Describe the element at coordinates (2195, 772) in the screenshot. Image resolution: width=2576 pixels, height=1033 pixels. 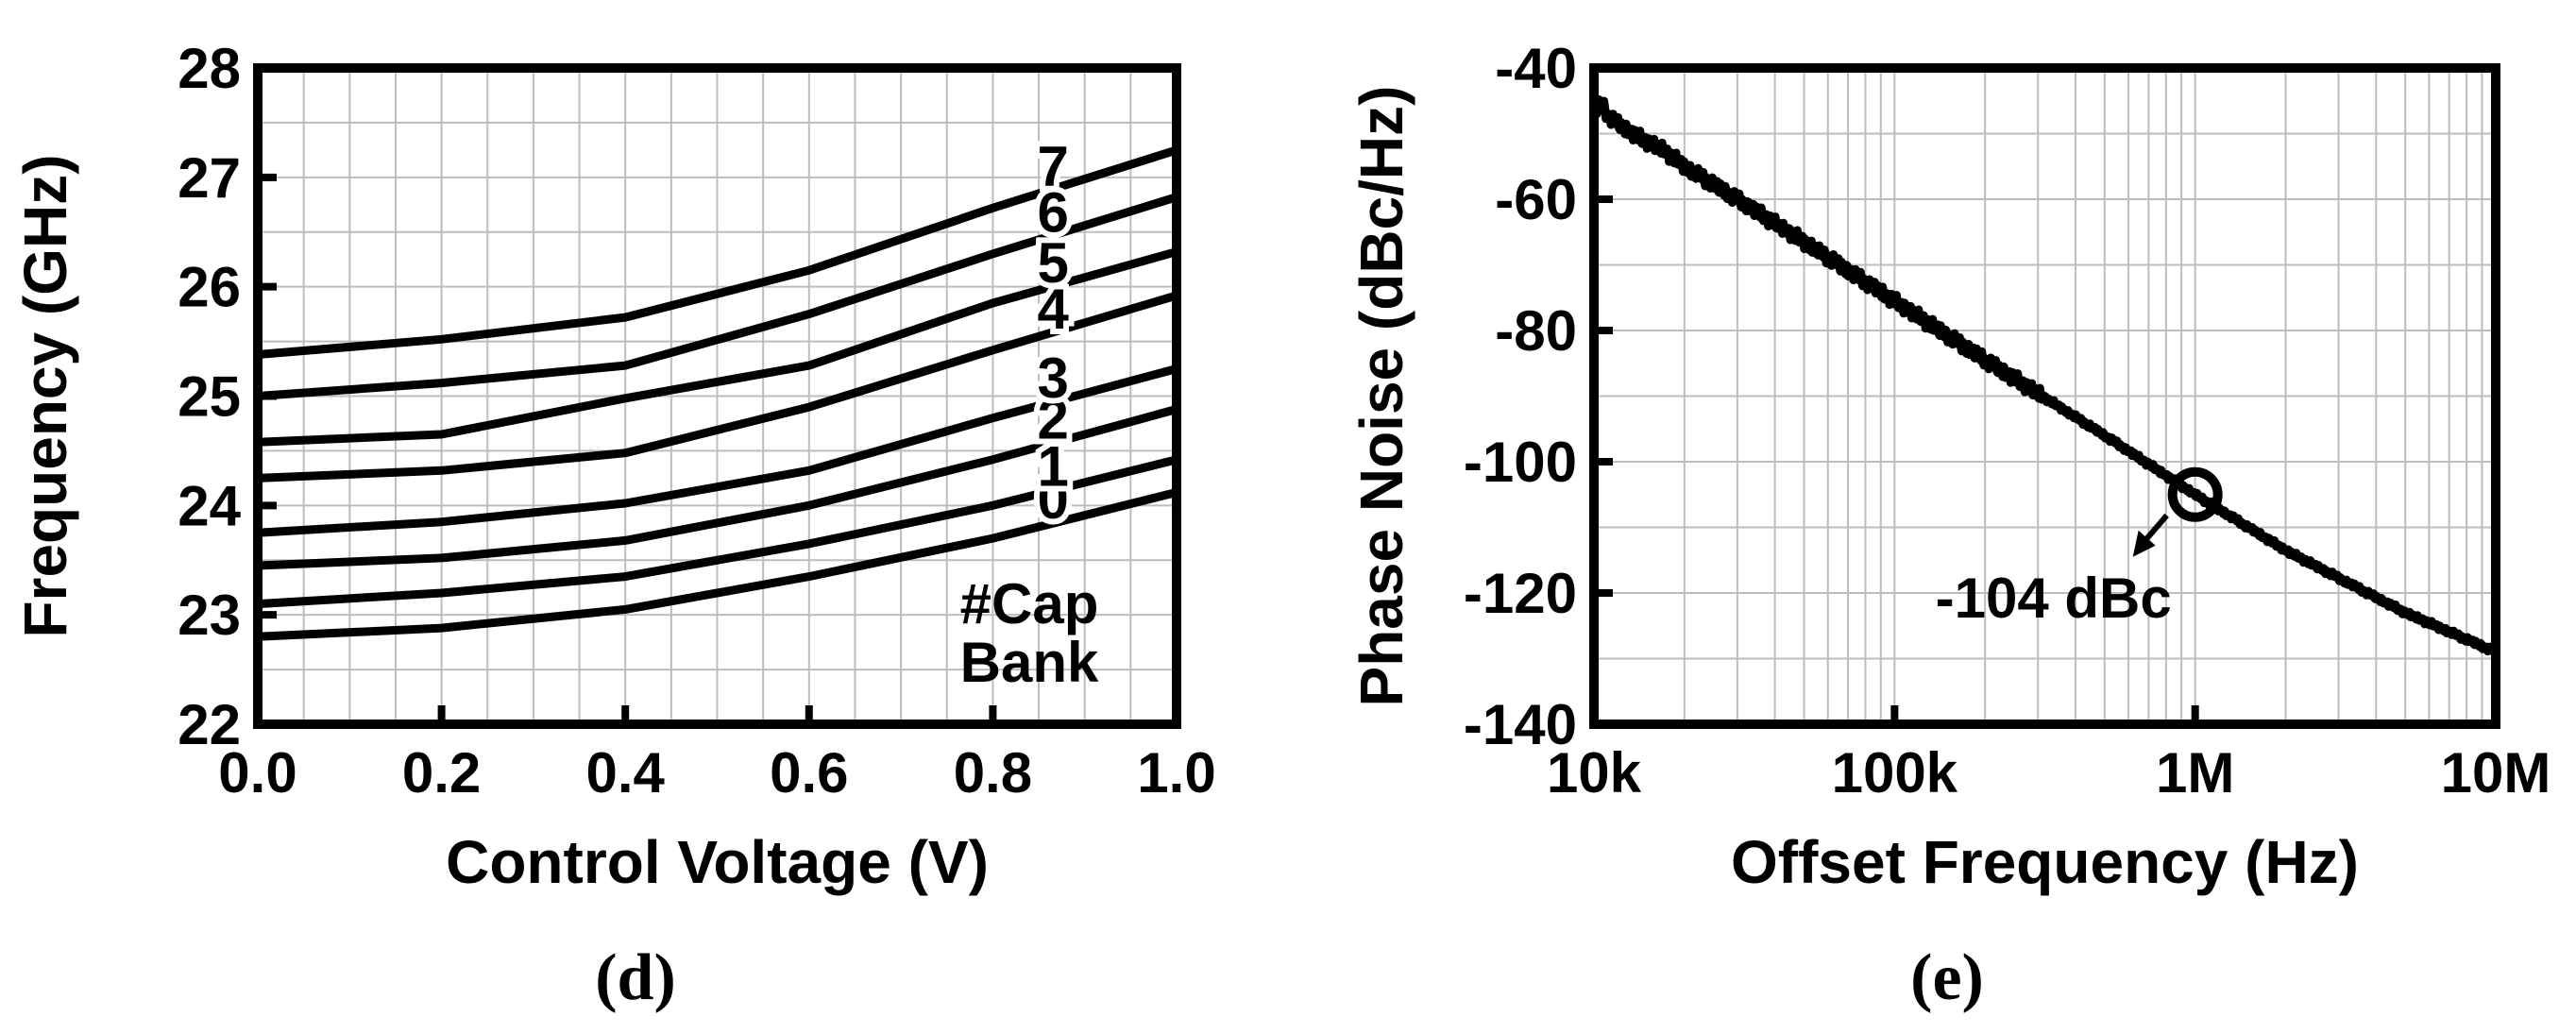
I see `chart-e-xtick-label: 1M` at that location.